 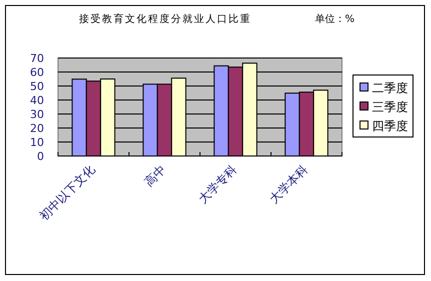 What do you see at coordinates (37, 86) in the screenshot?
I see `y-tick-label: 50` at bounding box center [37, 86].